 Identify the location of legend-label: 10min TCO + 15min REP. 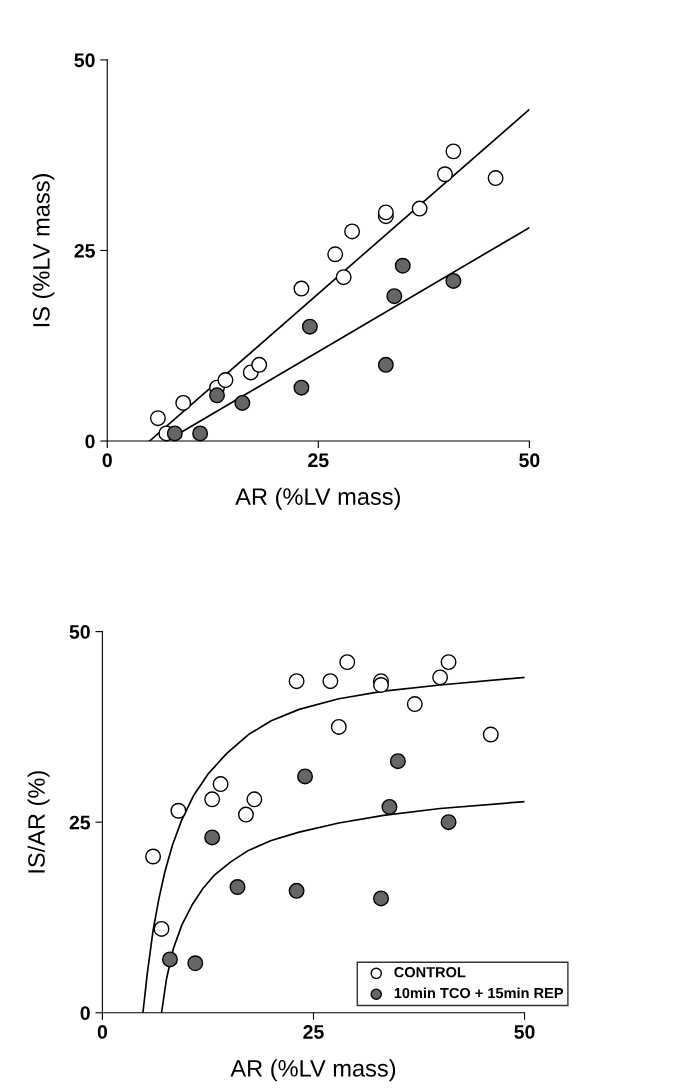
(479, 993).